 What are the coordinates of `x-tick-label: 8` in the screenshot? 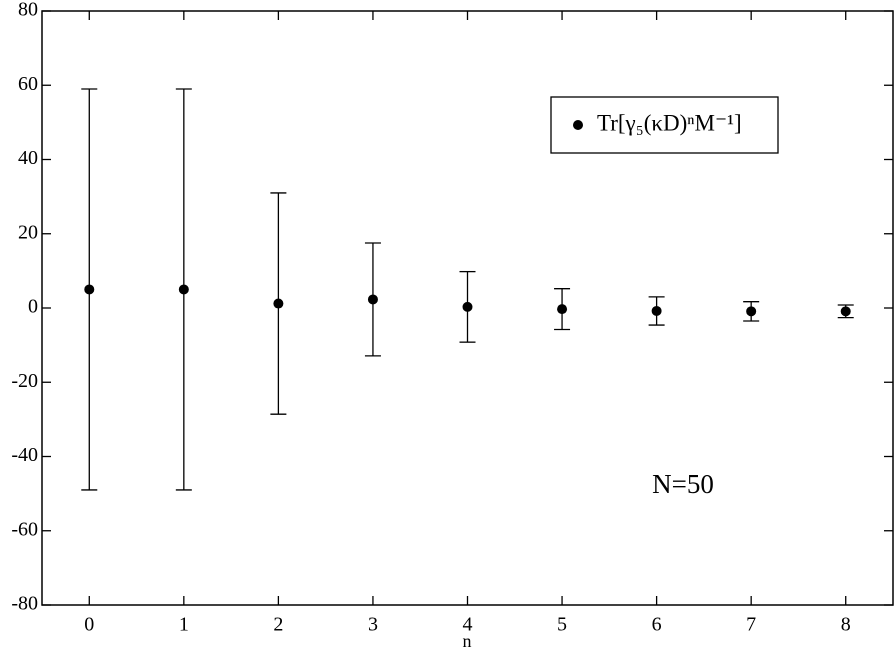 It's located at (846, 625).